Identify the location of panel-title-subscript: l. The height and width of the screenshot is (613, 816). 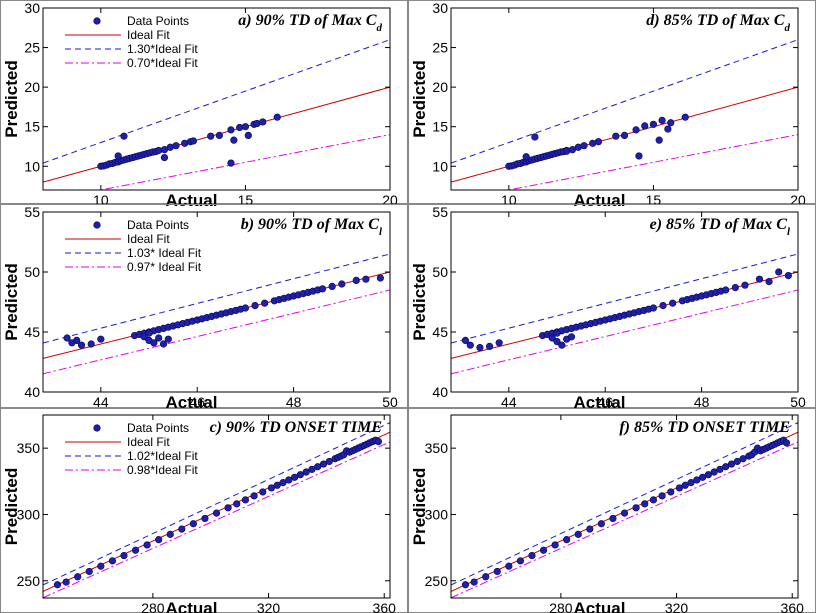
(381, 232).